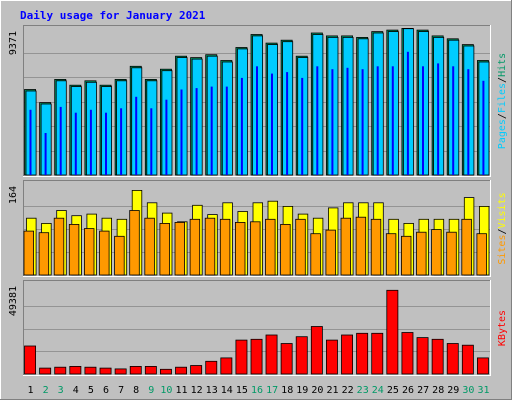  What do you see at coordinates (113, 15) in the screenshot?
I see `chart-title: Daily usage for January 2021` at bounding box center [113, 15].